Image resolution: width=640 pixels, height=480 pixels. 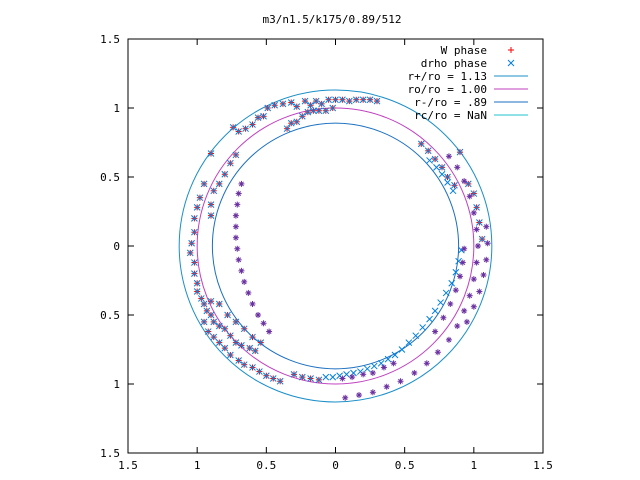 What do you see at coordinates (116, 246) in the screenshot?
I see `y-tick-label: 0` at bounding box center [116, 246].